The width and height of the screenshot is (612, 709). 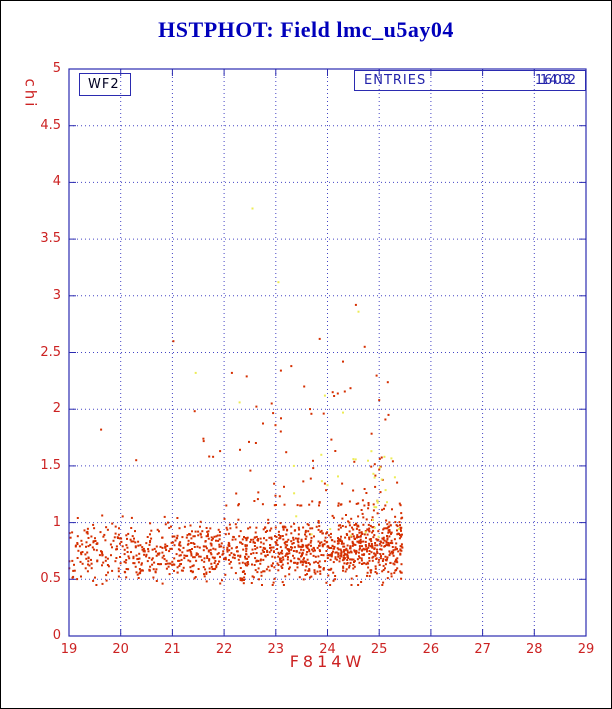 What do you see at coordinates (306, 29) in the screenshot?
I see `page-title: HSTPHOT: Field lmc_u5ay04` at bounding box center [306, 29].